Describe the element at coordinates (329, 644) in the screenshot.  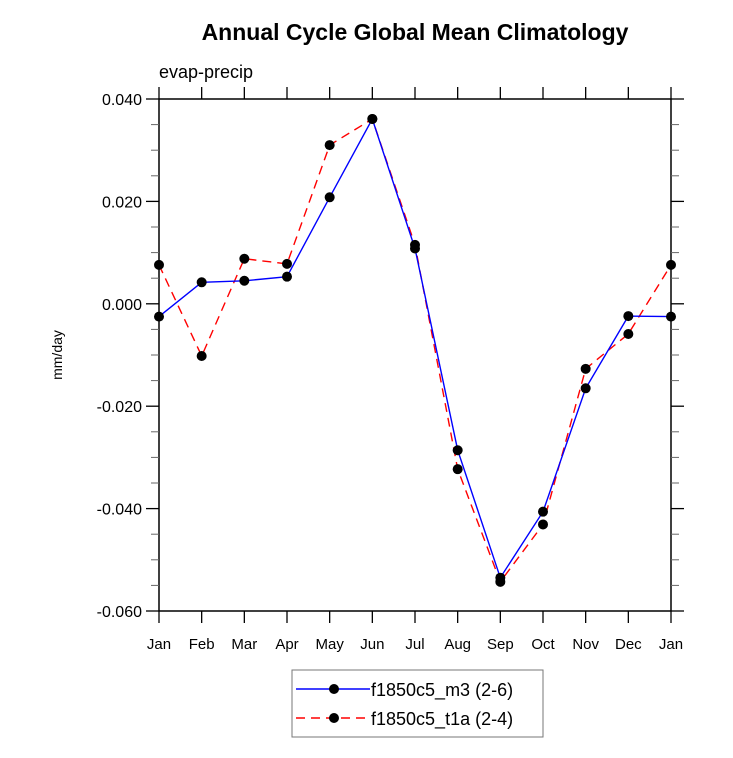
I see `x-tick-label: May` at that location.